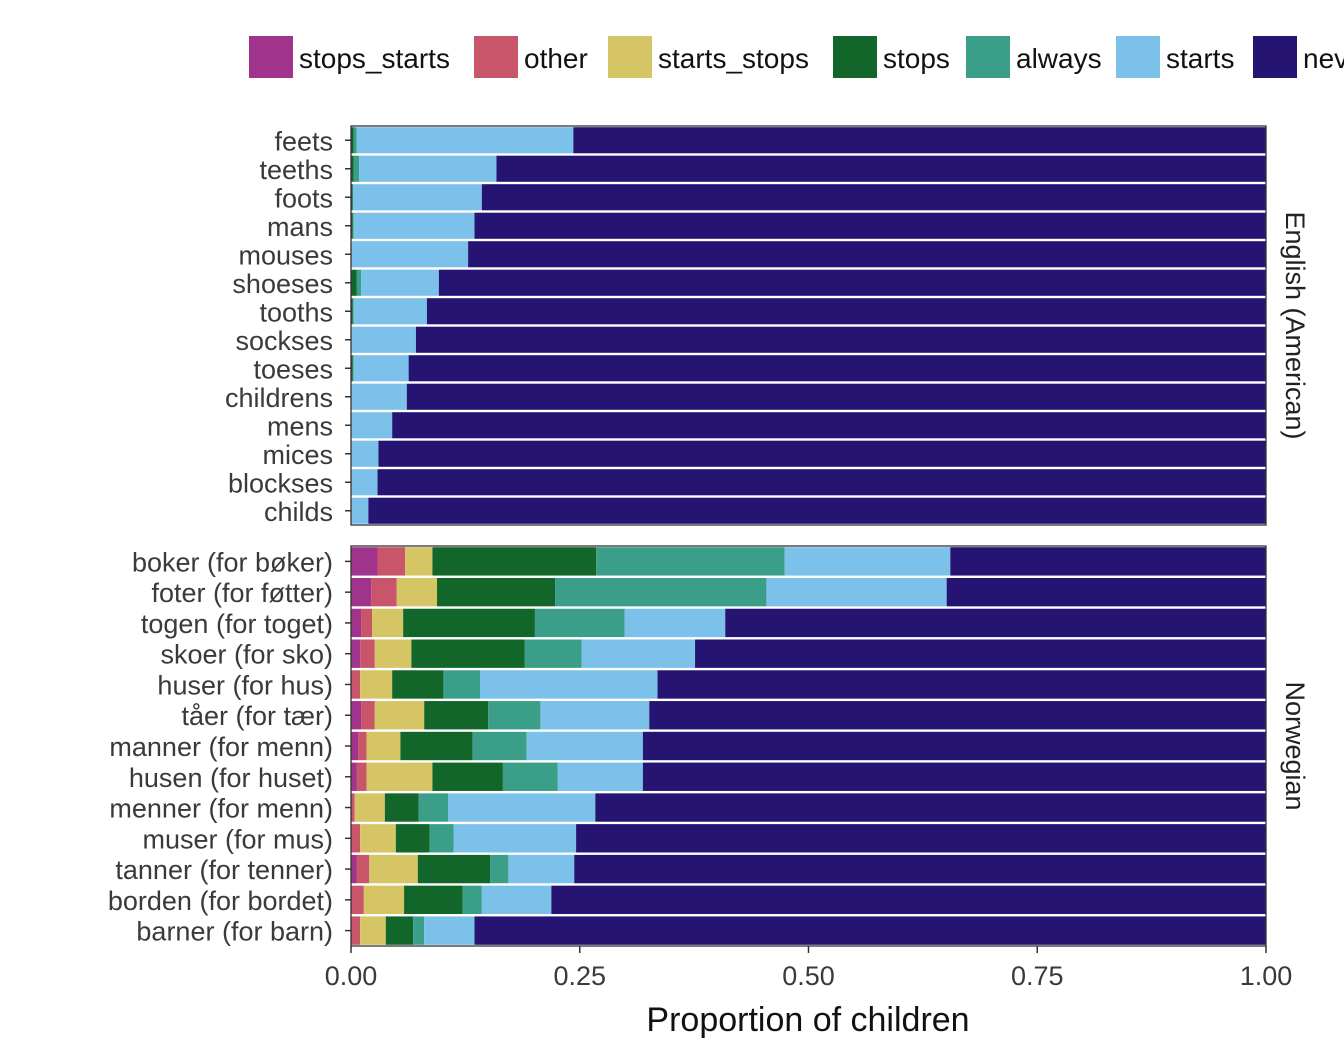  What do you see at coordinates (271, 57) in the screenshot?
I see `legend-swatch-stops_starts` at bounding box center [271, 57].